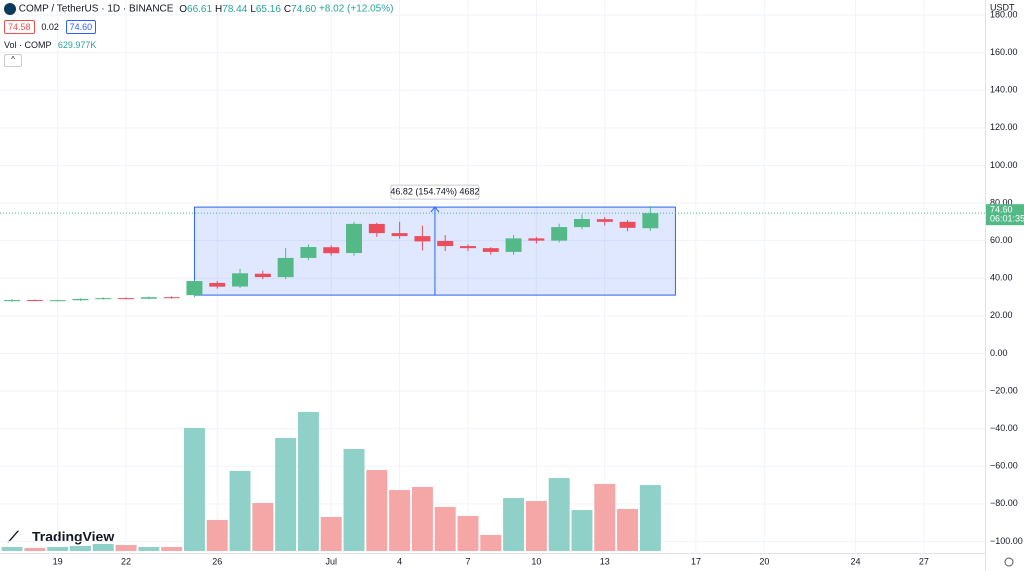 The width and height of the screenshot is (1024, 571). I want to click on x-tick-label: 20, so click(764, 561).